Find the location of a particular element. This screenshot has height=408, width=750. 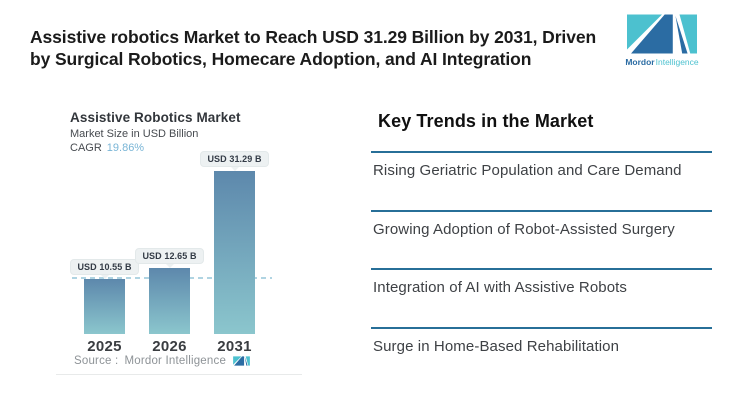

bar-2031 is located at coordinates (234, 252).